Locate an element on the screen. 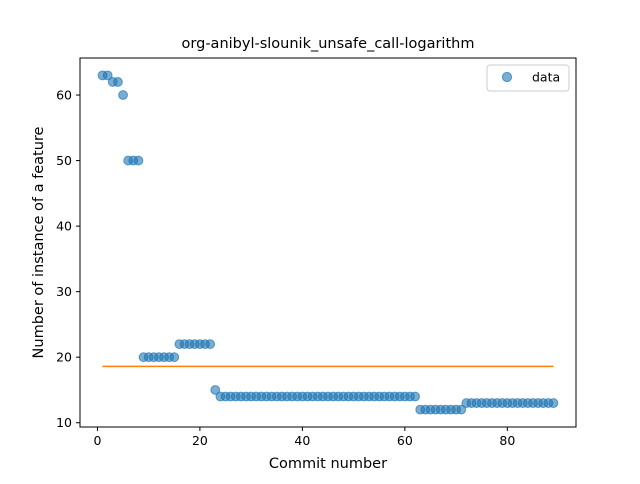  y-tick-label: 20 is located at coordinates (64, 357).